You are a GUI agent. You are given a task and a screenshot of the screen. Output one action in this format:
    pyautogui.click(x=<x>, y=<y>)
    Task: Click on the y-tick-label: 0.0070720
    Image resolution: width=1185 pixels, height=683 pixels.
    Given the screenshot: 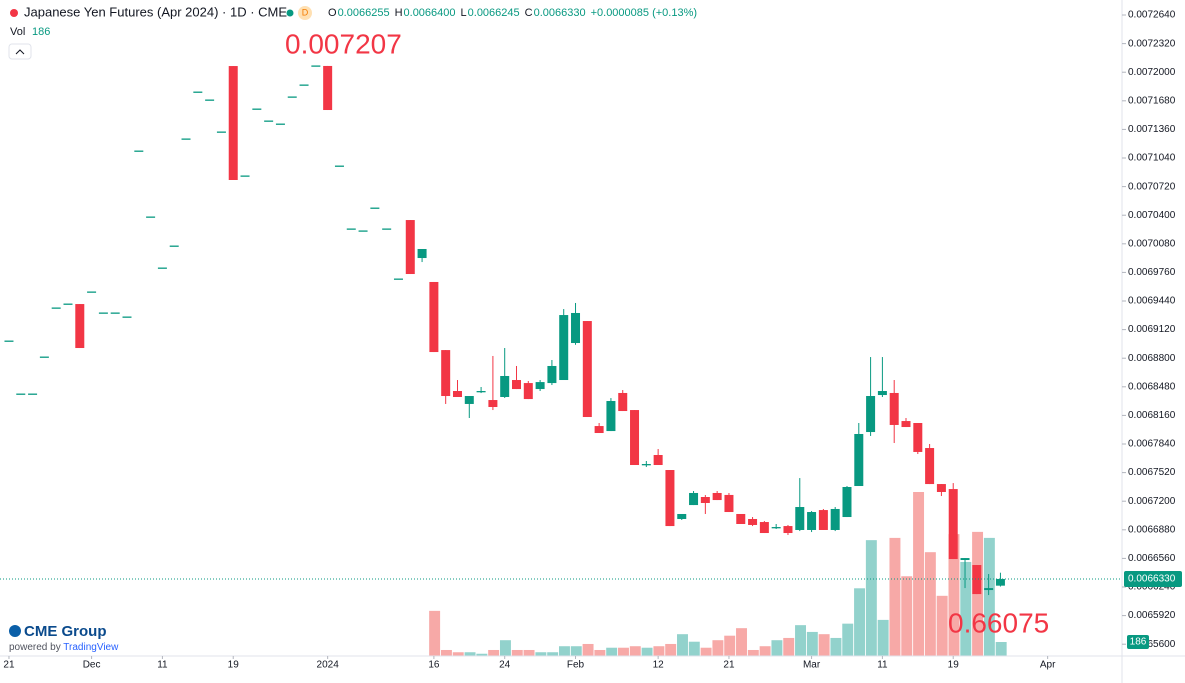 What is the action you would take?
    pyautogui.click(x=1152, y=186)
    